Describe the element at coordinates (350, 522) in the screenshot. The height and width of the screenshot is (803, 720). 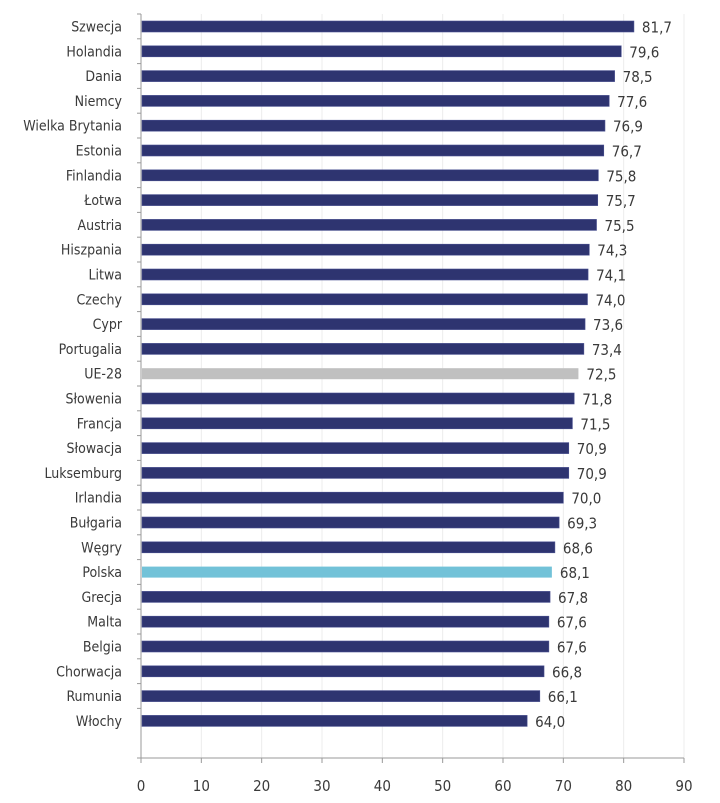
I see `bar-bułgaria` at that location.